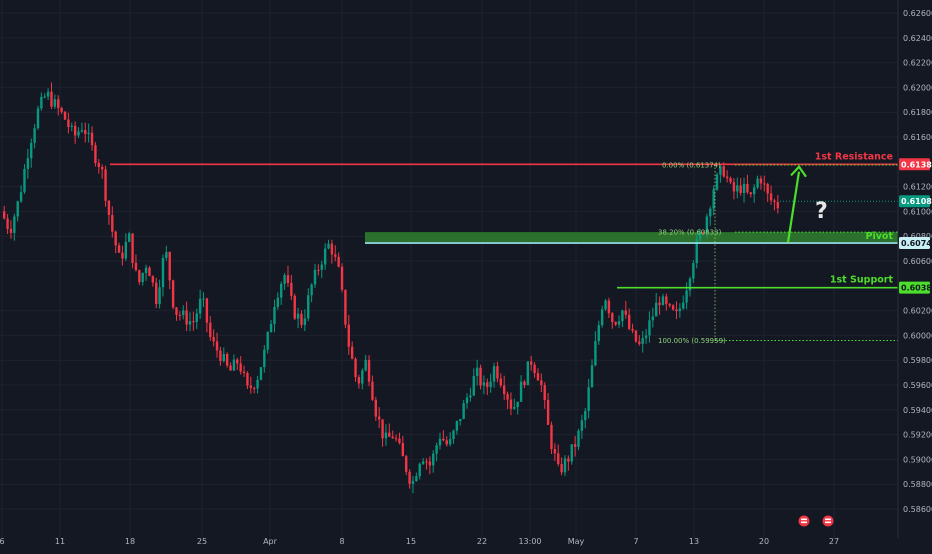  I want to click on level-zones, so click(631, 238).